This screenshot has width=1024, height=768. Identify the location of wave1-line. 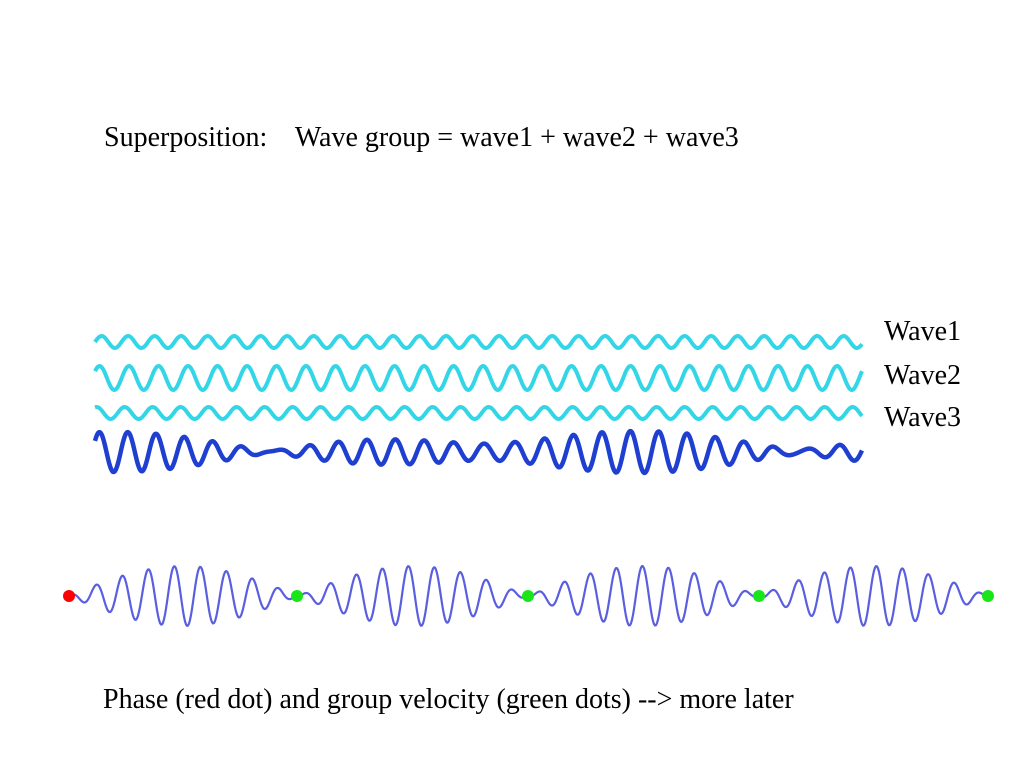
(478, 342).